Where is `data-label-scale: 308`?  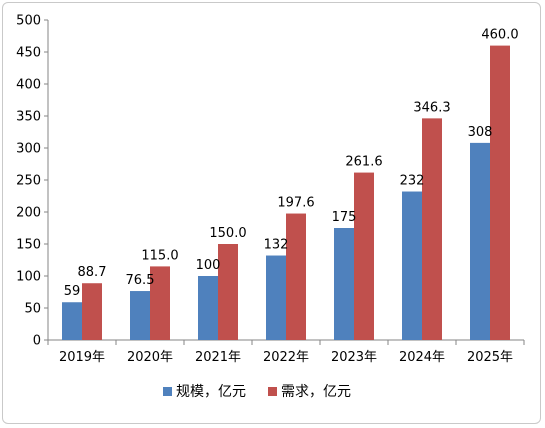 data-label-scale: 308 is located at coordinates (480, 132).